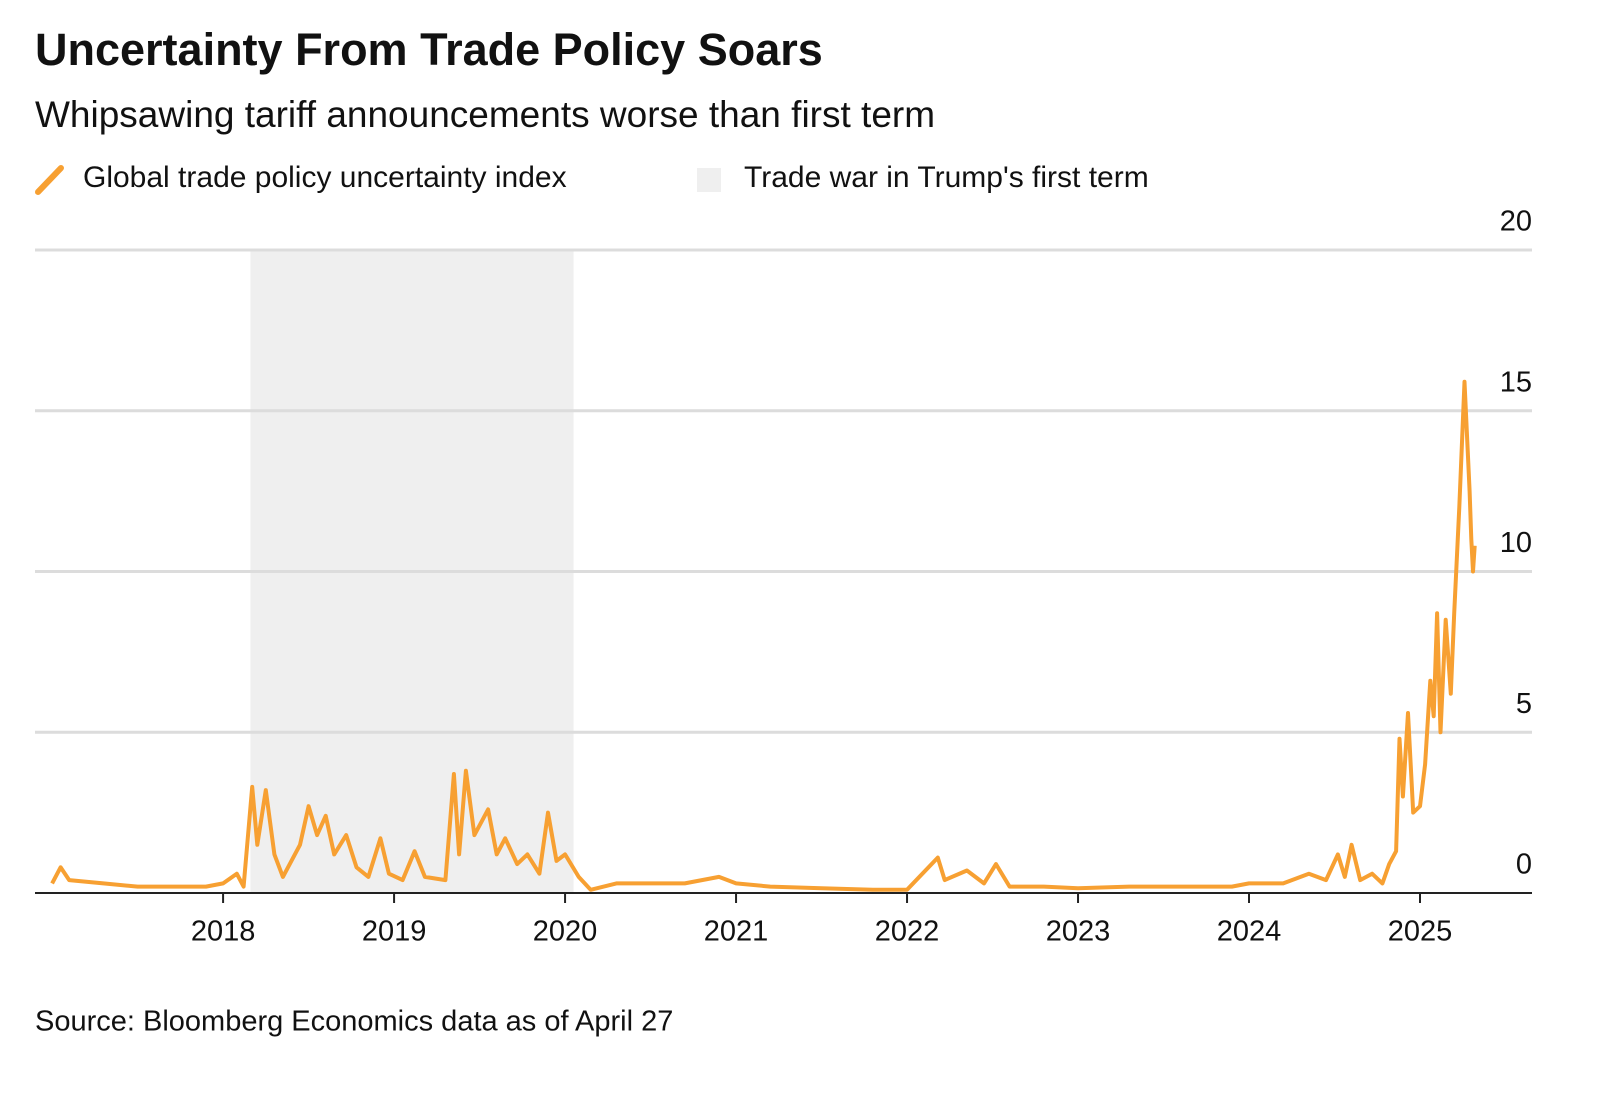 The image size is (1600, 1097). I want to click on y-tick-label: 20, so click(1516, 222).